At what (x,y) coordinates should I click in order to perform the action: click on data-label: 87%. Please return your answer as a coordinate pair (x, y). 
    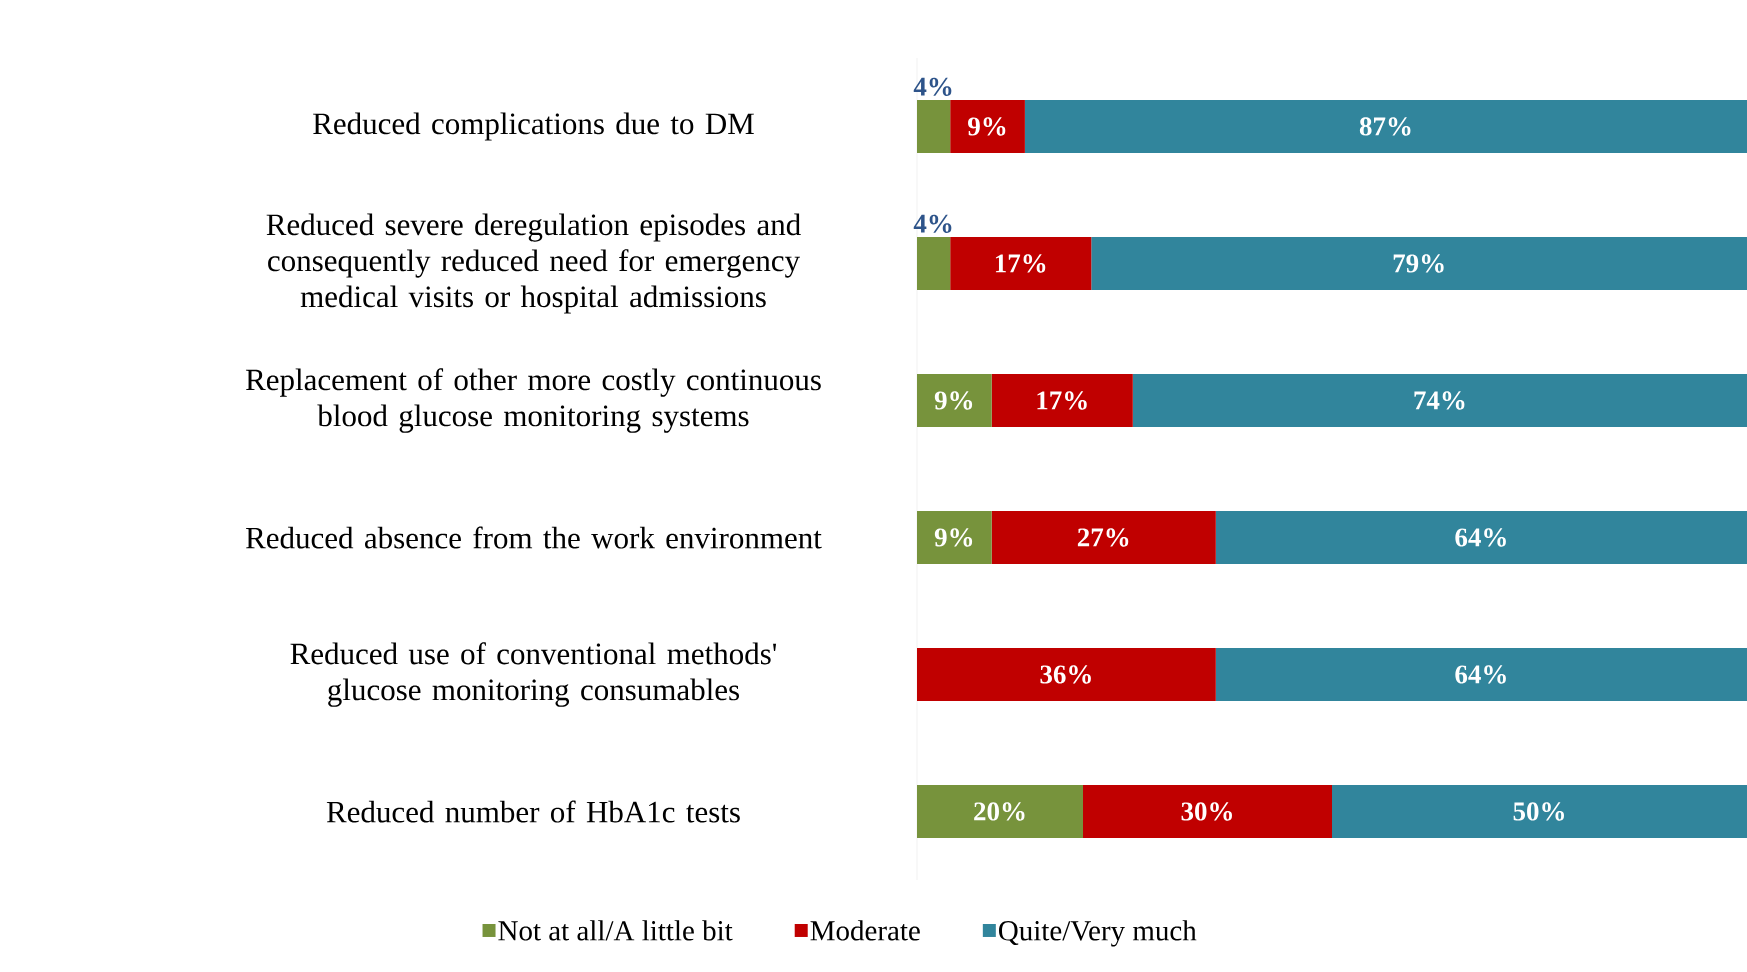
    Looking at the image, I should click on (1385, 126).